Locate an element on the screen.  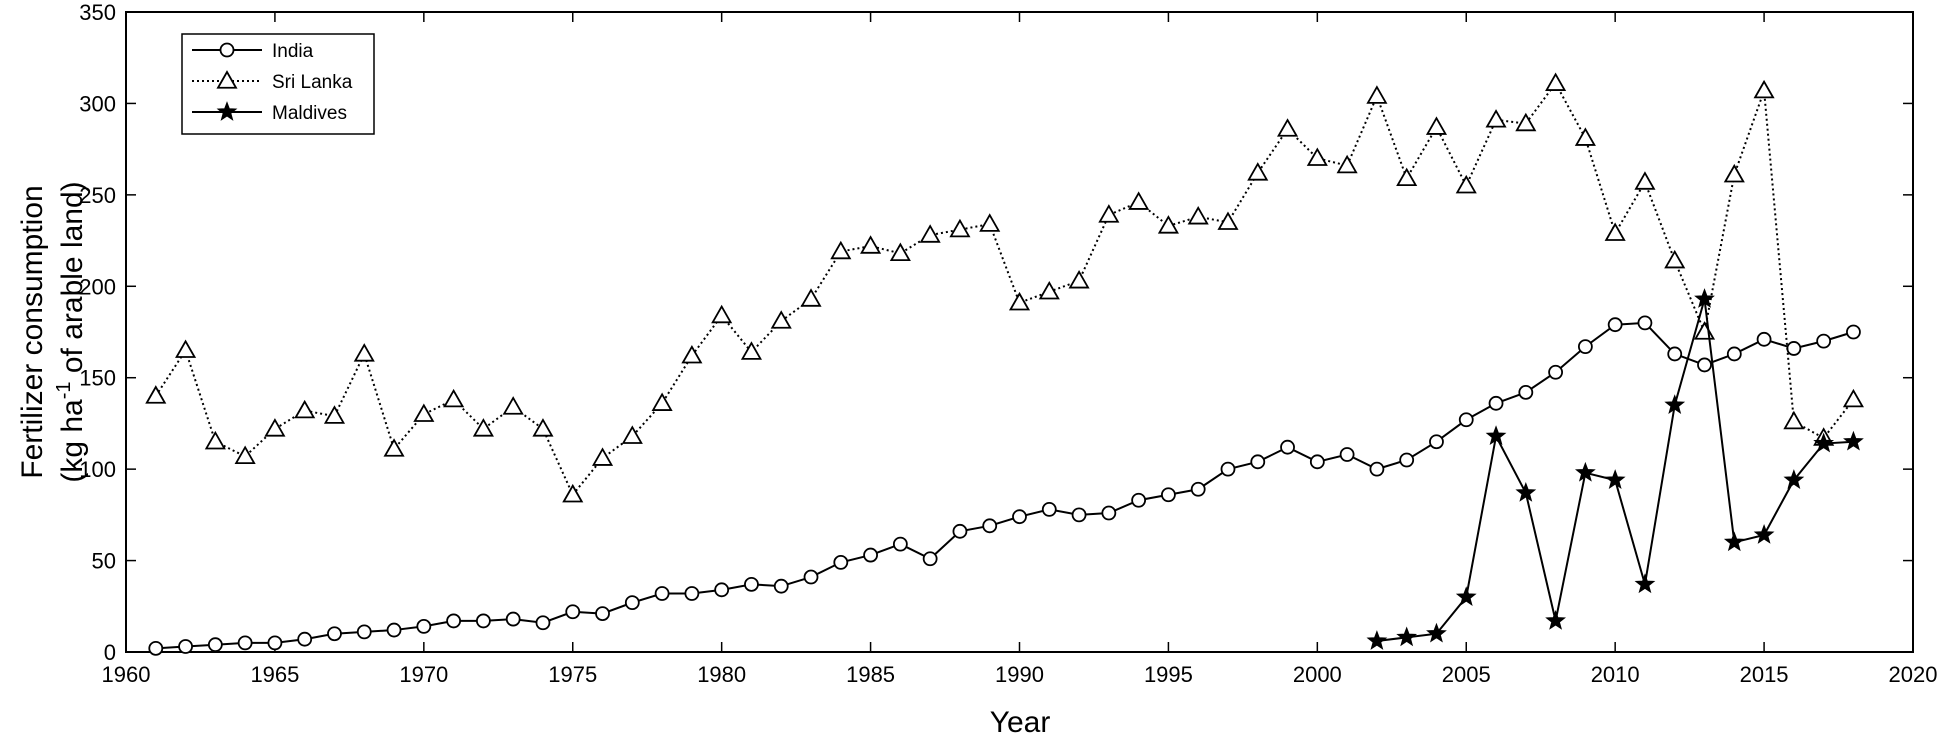
legend-box is located at coordinates (278, 84).